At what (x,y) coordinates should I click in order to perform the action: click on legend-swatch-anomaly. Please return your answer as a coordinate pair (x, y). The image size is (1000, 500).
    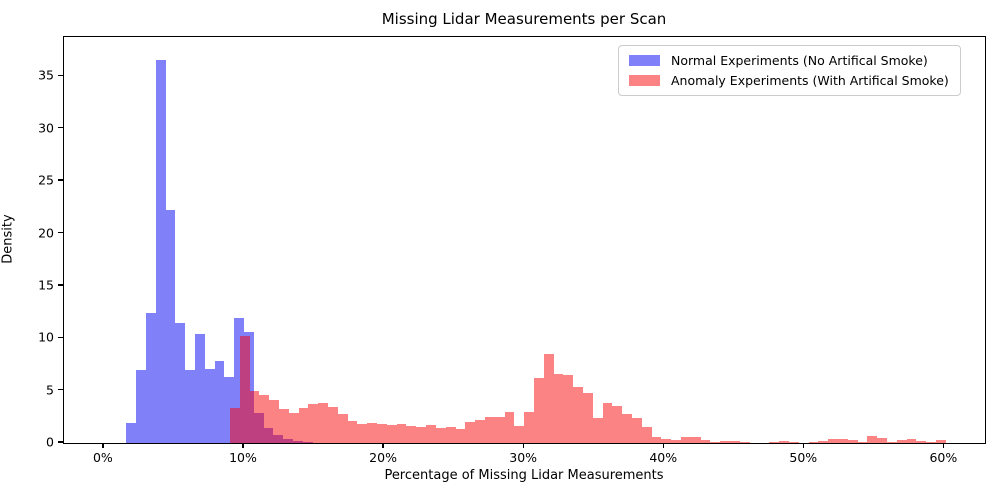
    Looking at the image, I should click on (644, 80).